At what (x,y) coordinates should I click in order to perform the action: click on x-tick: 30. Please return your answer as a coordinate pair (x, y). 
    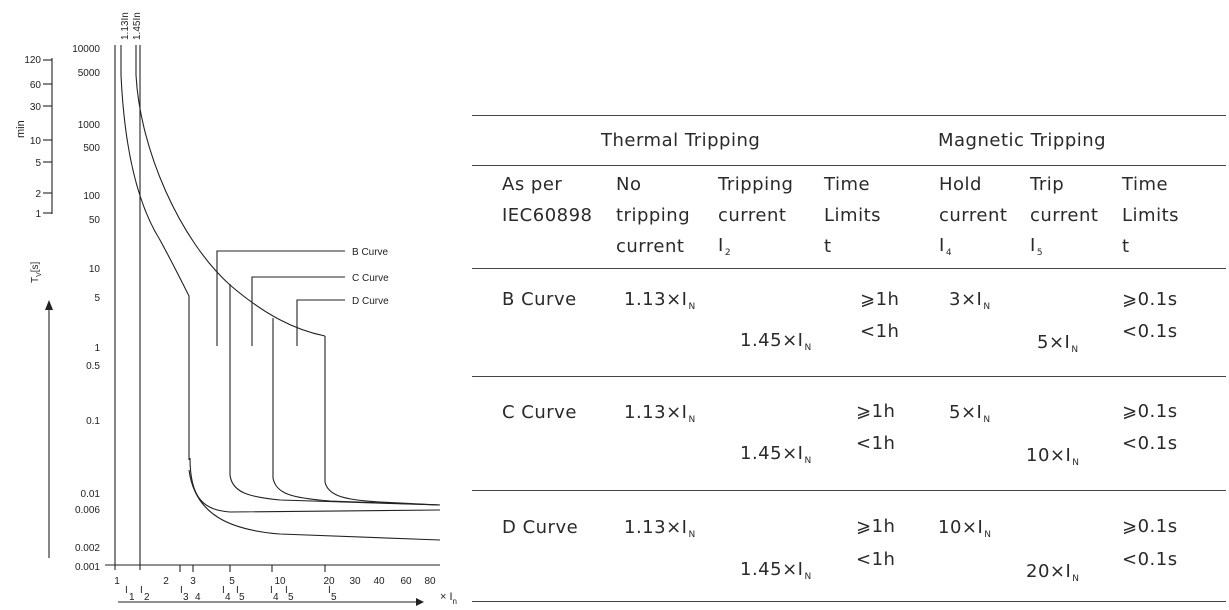
    Looking at the image, I should click on (355, 581).